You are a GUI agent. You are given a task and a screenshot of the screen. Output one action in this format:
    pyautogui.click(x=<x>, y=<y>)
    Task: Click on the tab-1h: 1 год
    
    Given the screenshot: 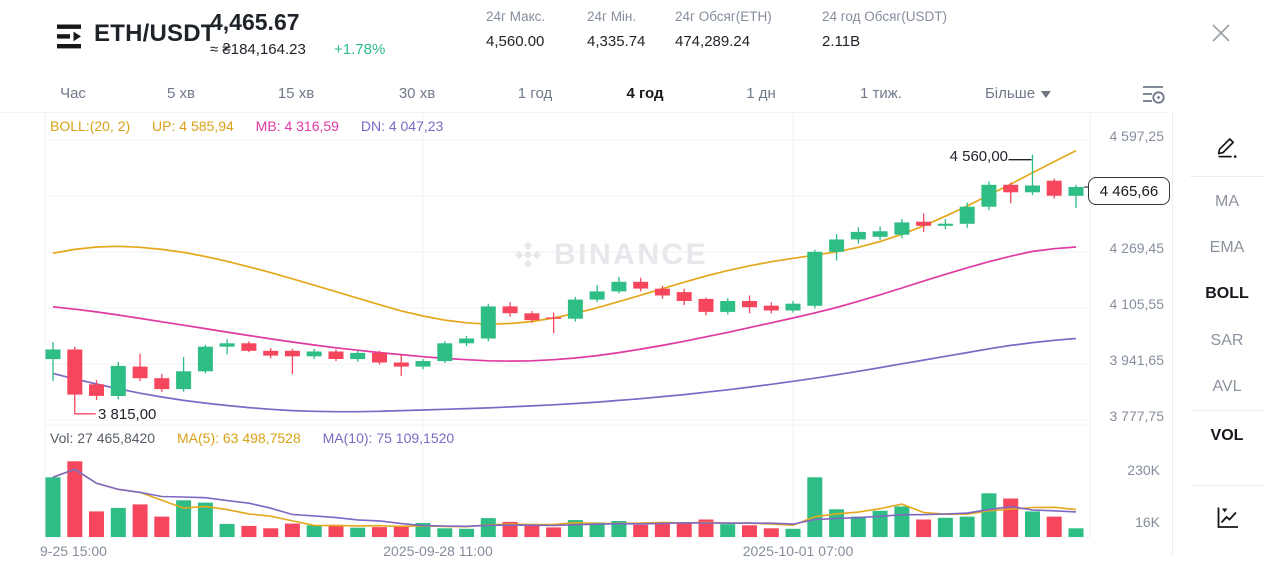 What is the action you would take?
    pyautogui.click(x=535, y=93)
    